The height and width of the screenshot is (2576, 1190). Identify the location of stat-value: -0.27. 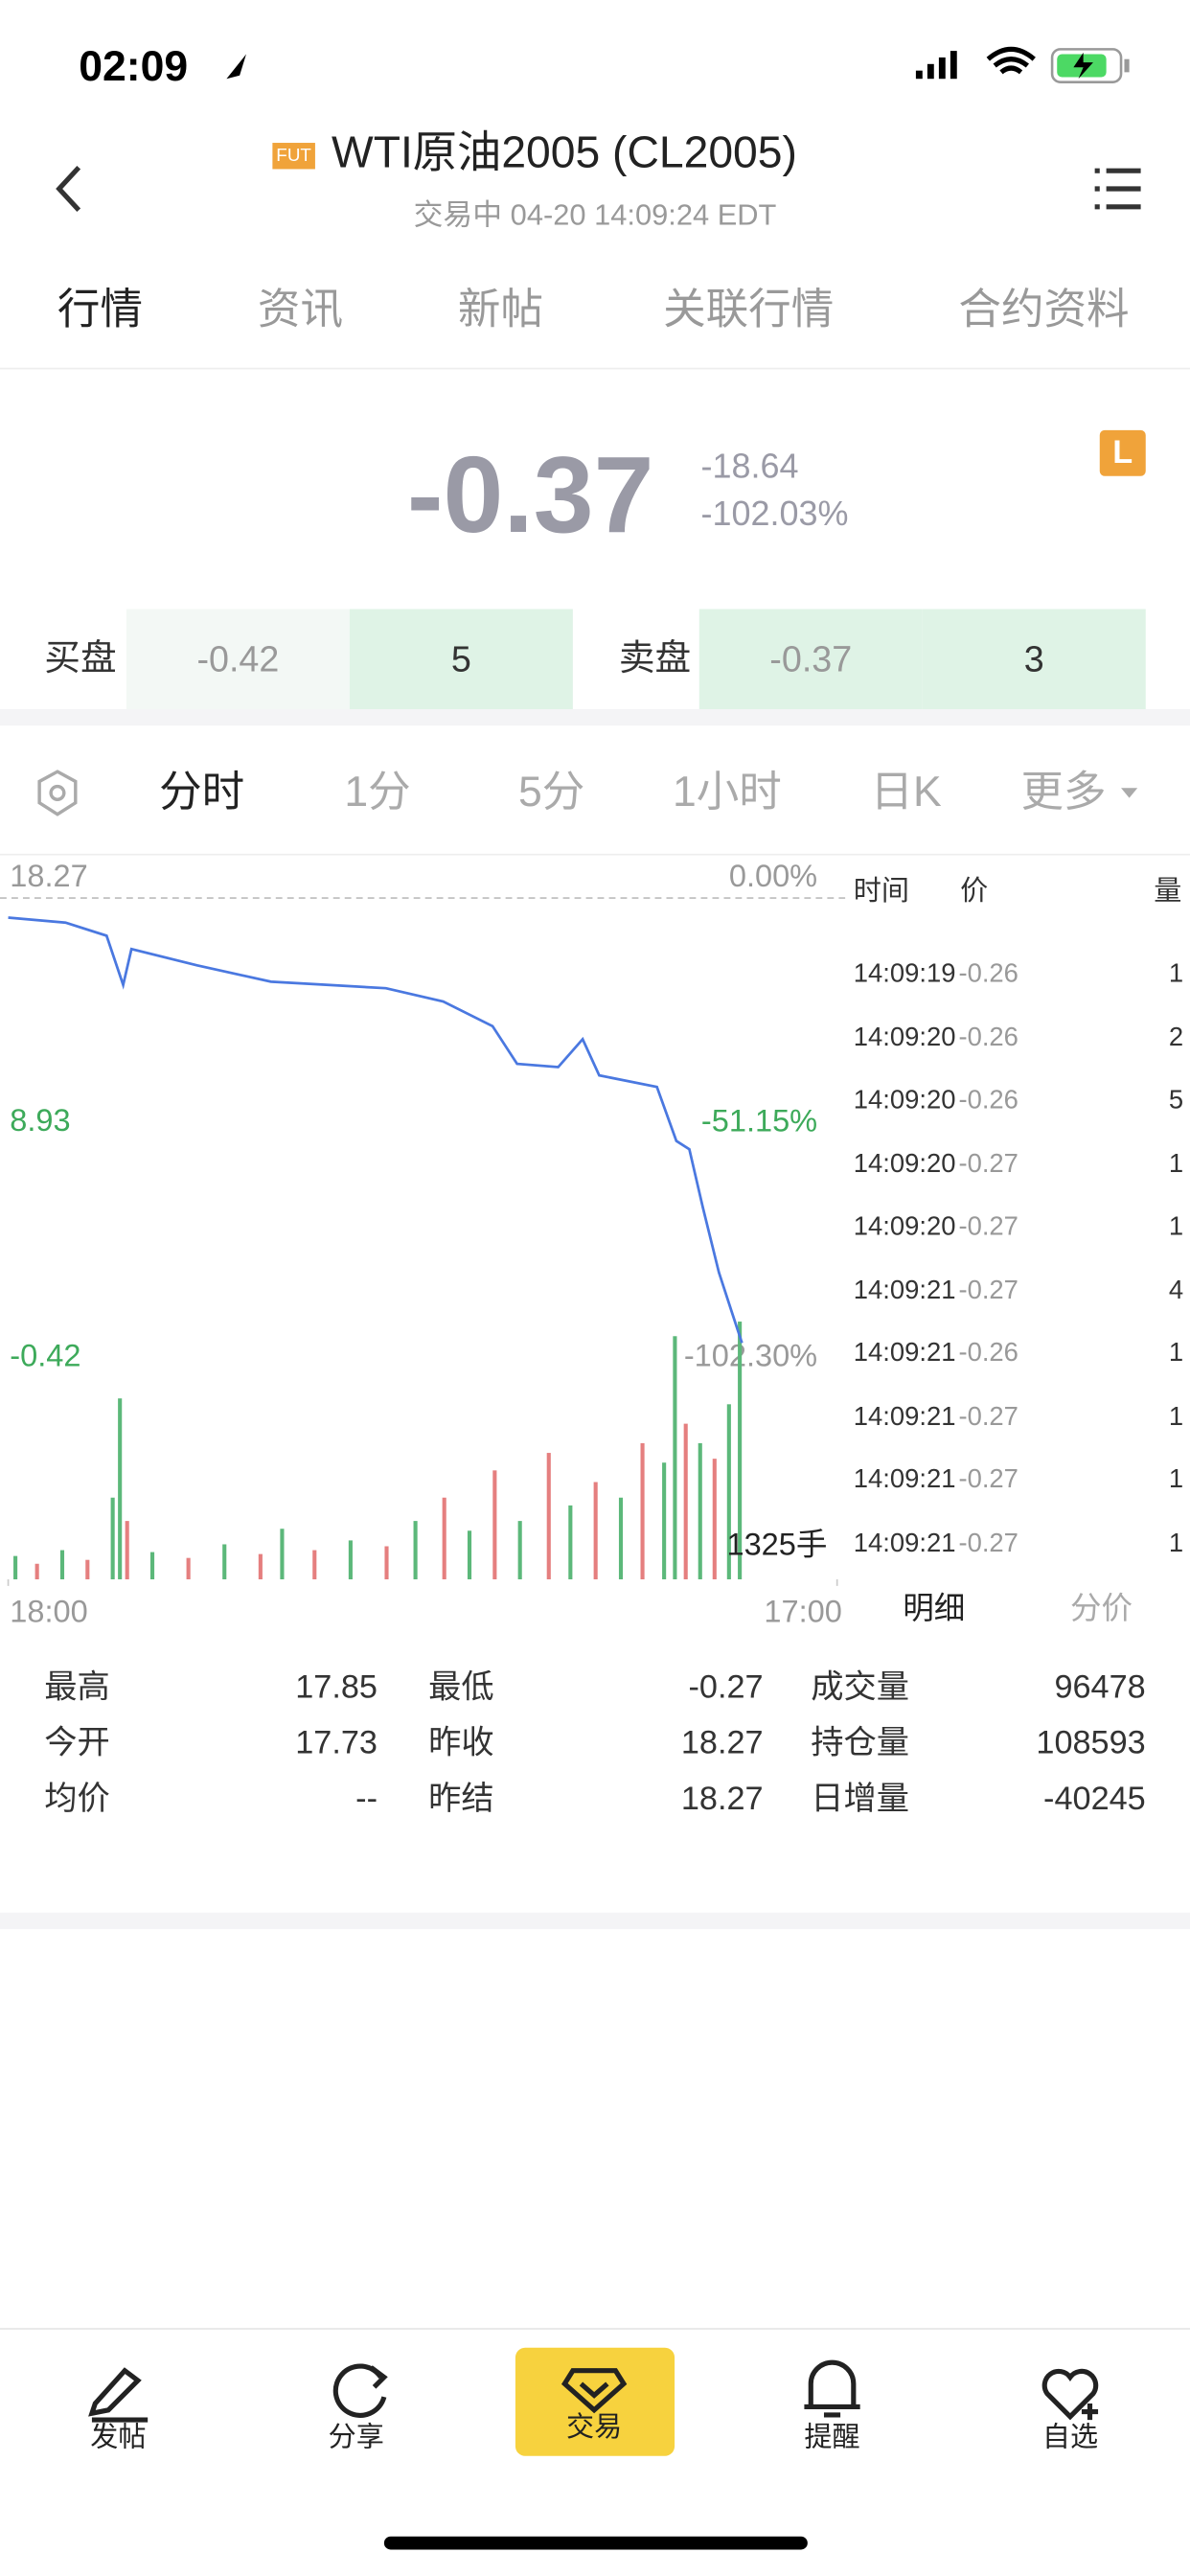
(726, 1687).